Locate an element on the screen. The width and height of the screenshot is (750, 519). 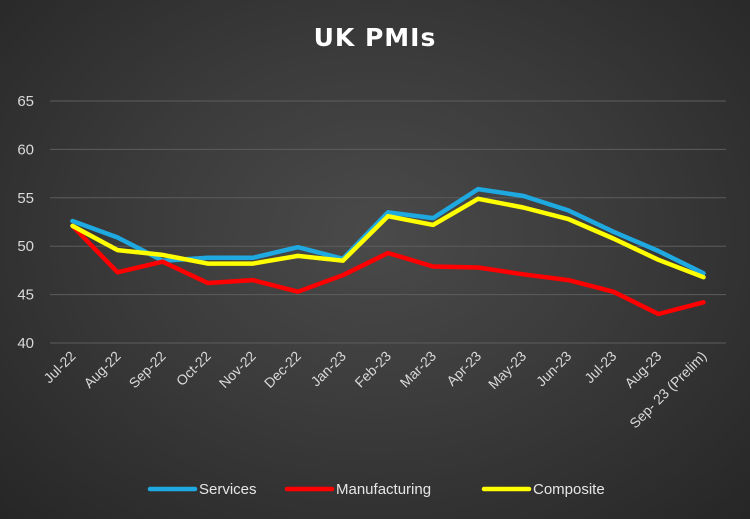
series-line-services is located at coordinates (388, 231).